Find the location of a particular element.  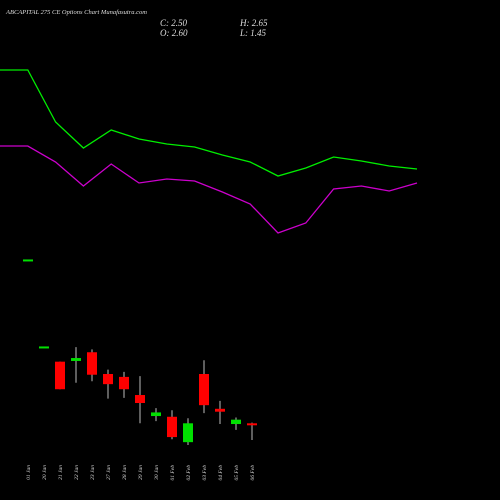

open-label: O: 2.60 is located at coordinates (174, 33).